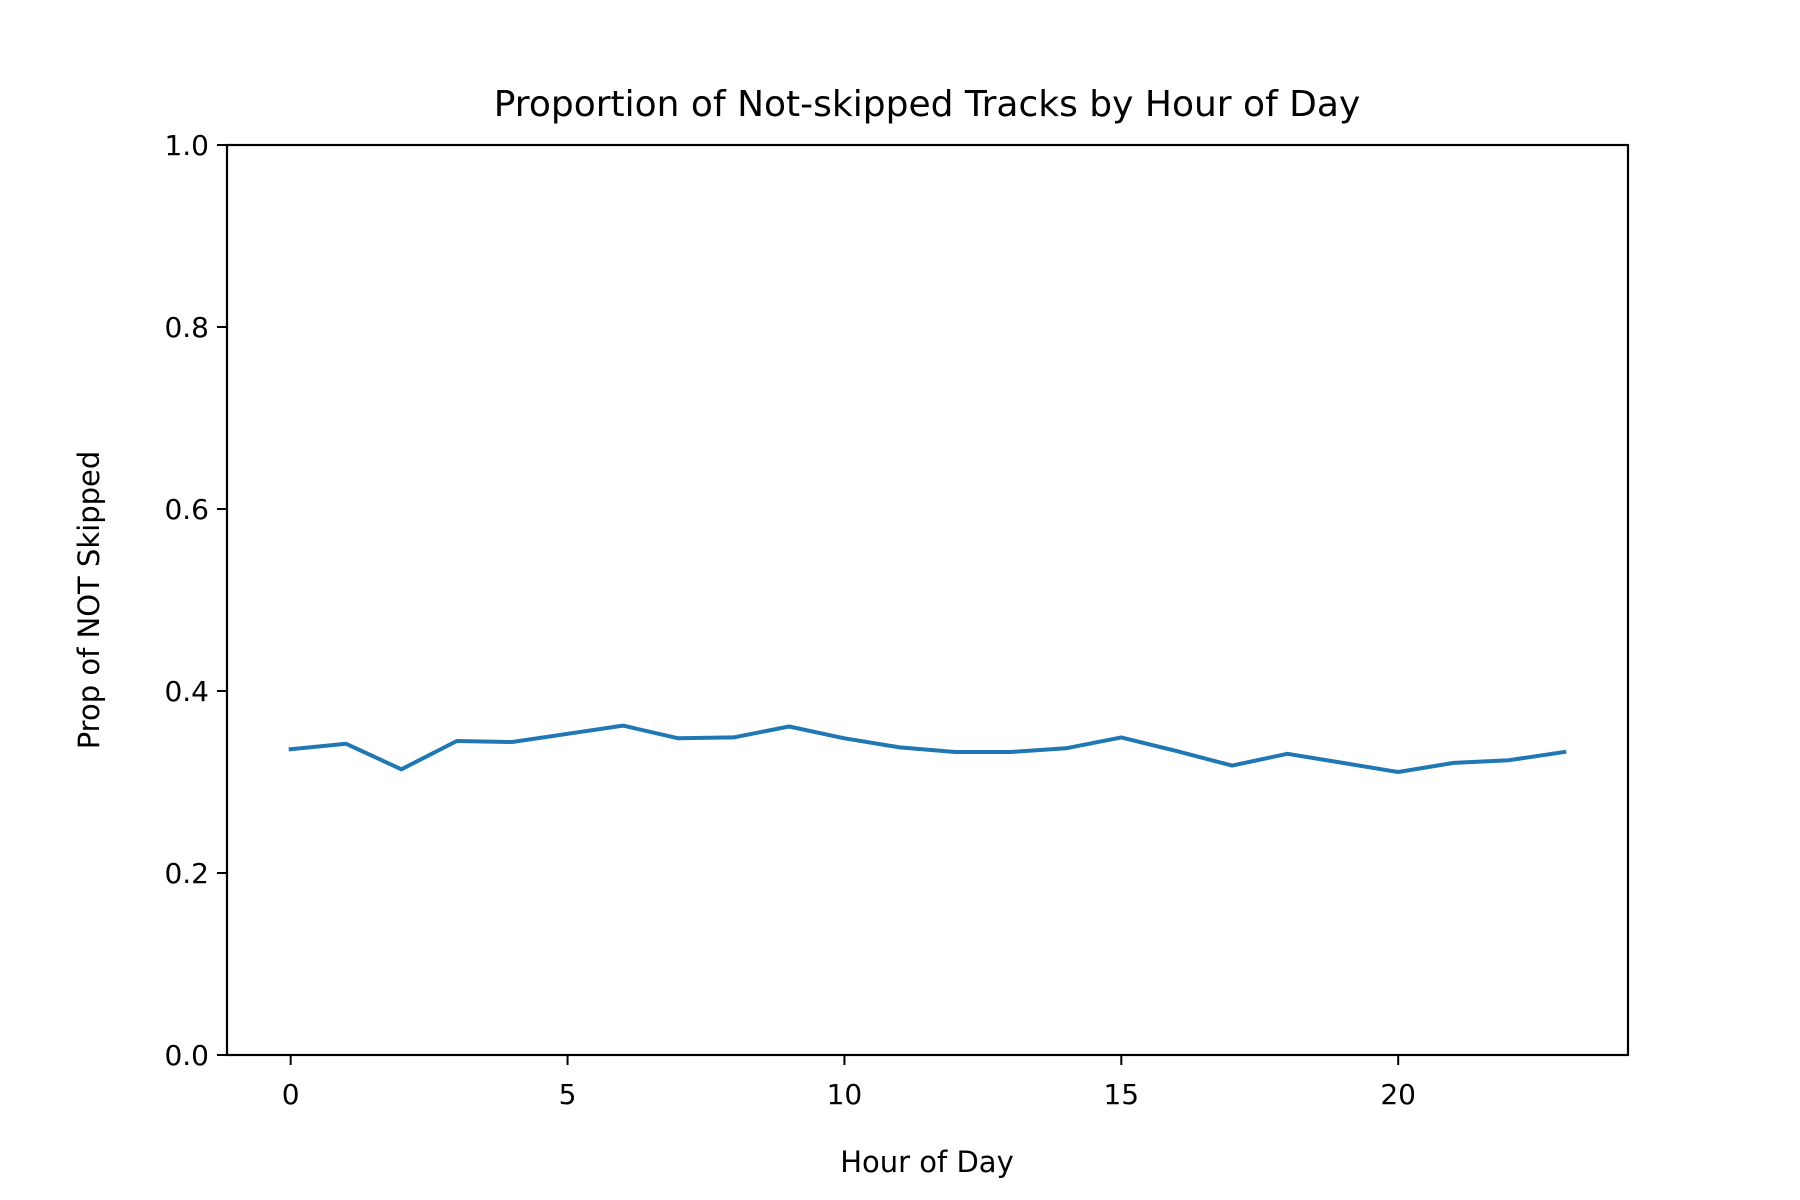 The height and width of the screenshot is (1200, 1800). What do you see at coordinates (927, 1162) in the screenshot?
I see `x-axis-label: Hour of Day` at bounding box center [927, 1162].